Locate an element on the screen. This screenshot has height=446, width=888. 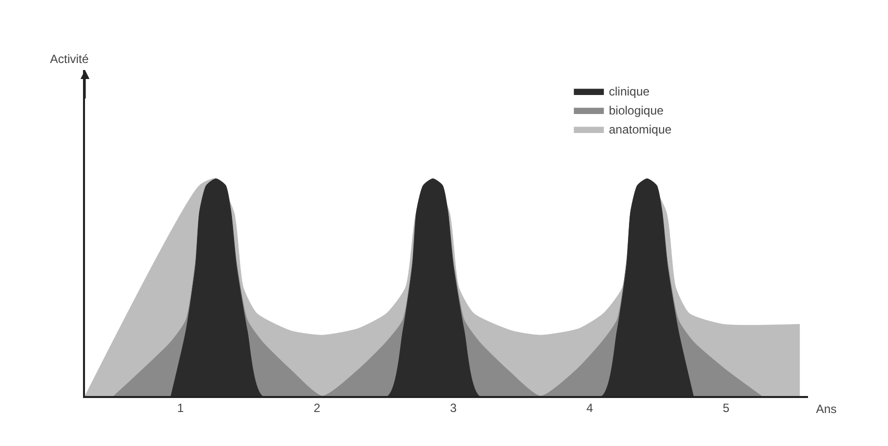
legend-label: clinique is located at coordinates (629, 91).